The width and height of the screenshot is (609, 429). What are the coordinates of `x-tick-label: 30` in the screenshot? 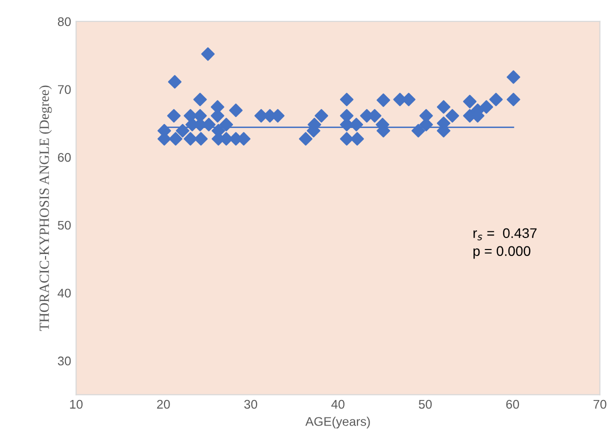 It's located at (251, 404).